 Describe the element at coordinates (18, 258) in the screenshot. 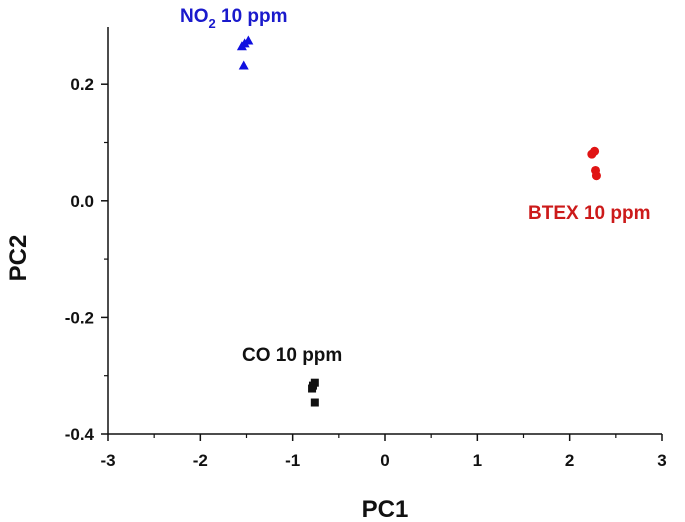

I see `y-axis-title: PC2` at that location.